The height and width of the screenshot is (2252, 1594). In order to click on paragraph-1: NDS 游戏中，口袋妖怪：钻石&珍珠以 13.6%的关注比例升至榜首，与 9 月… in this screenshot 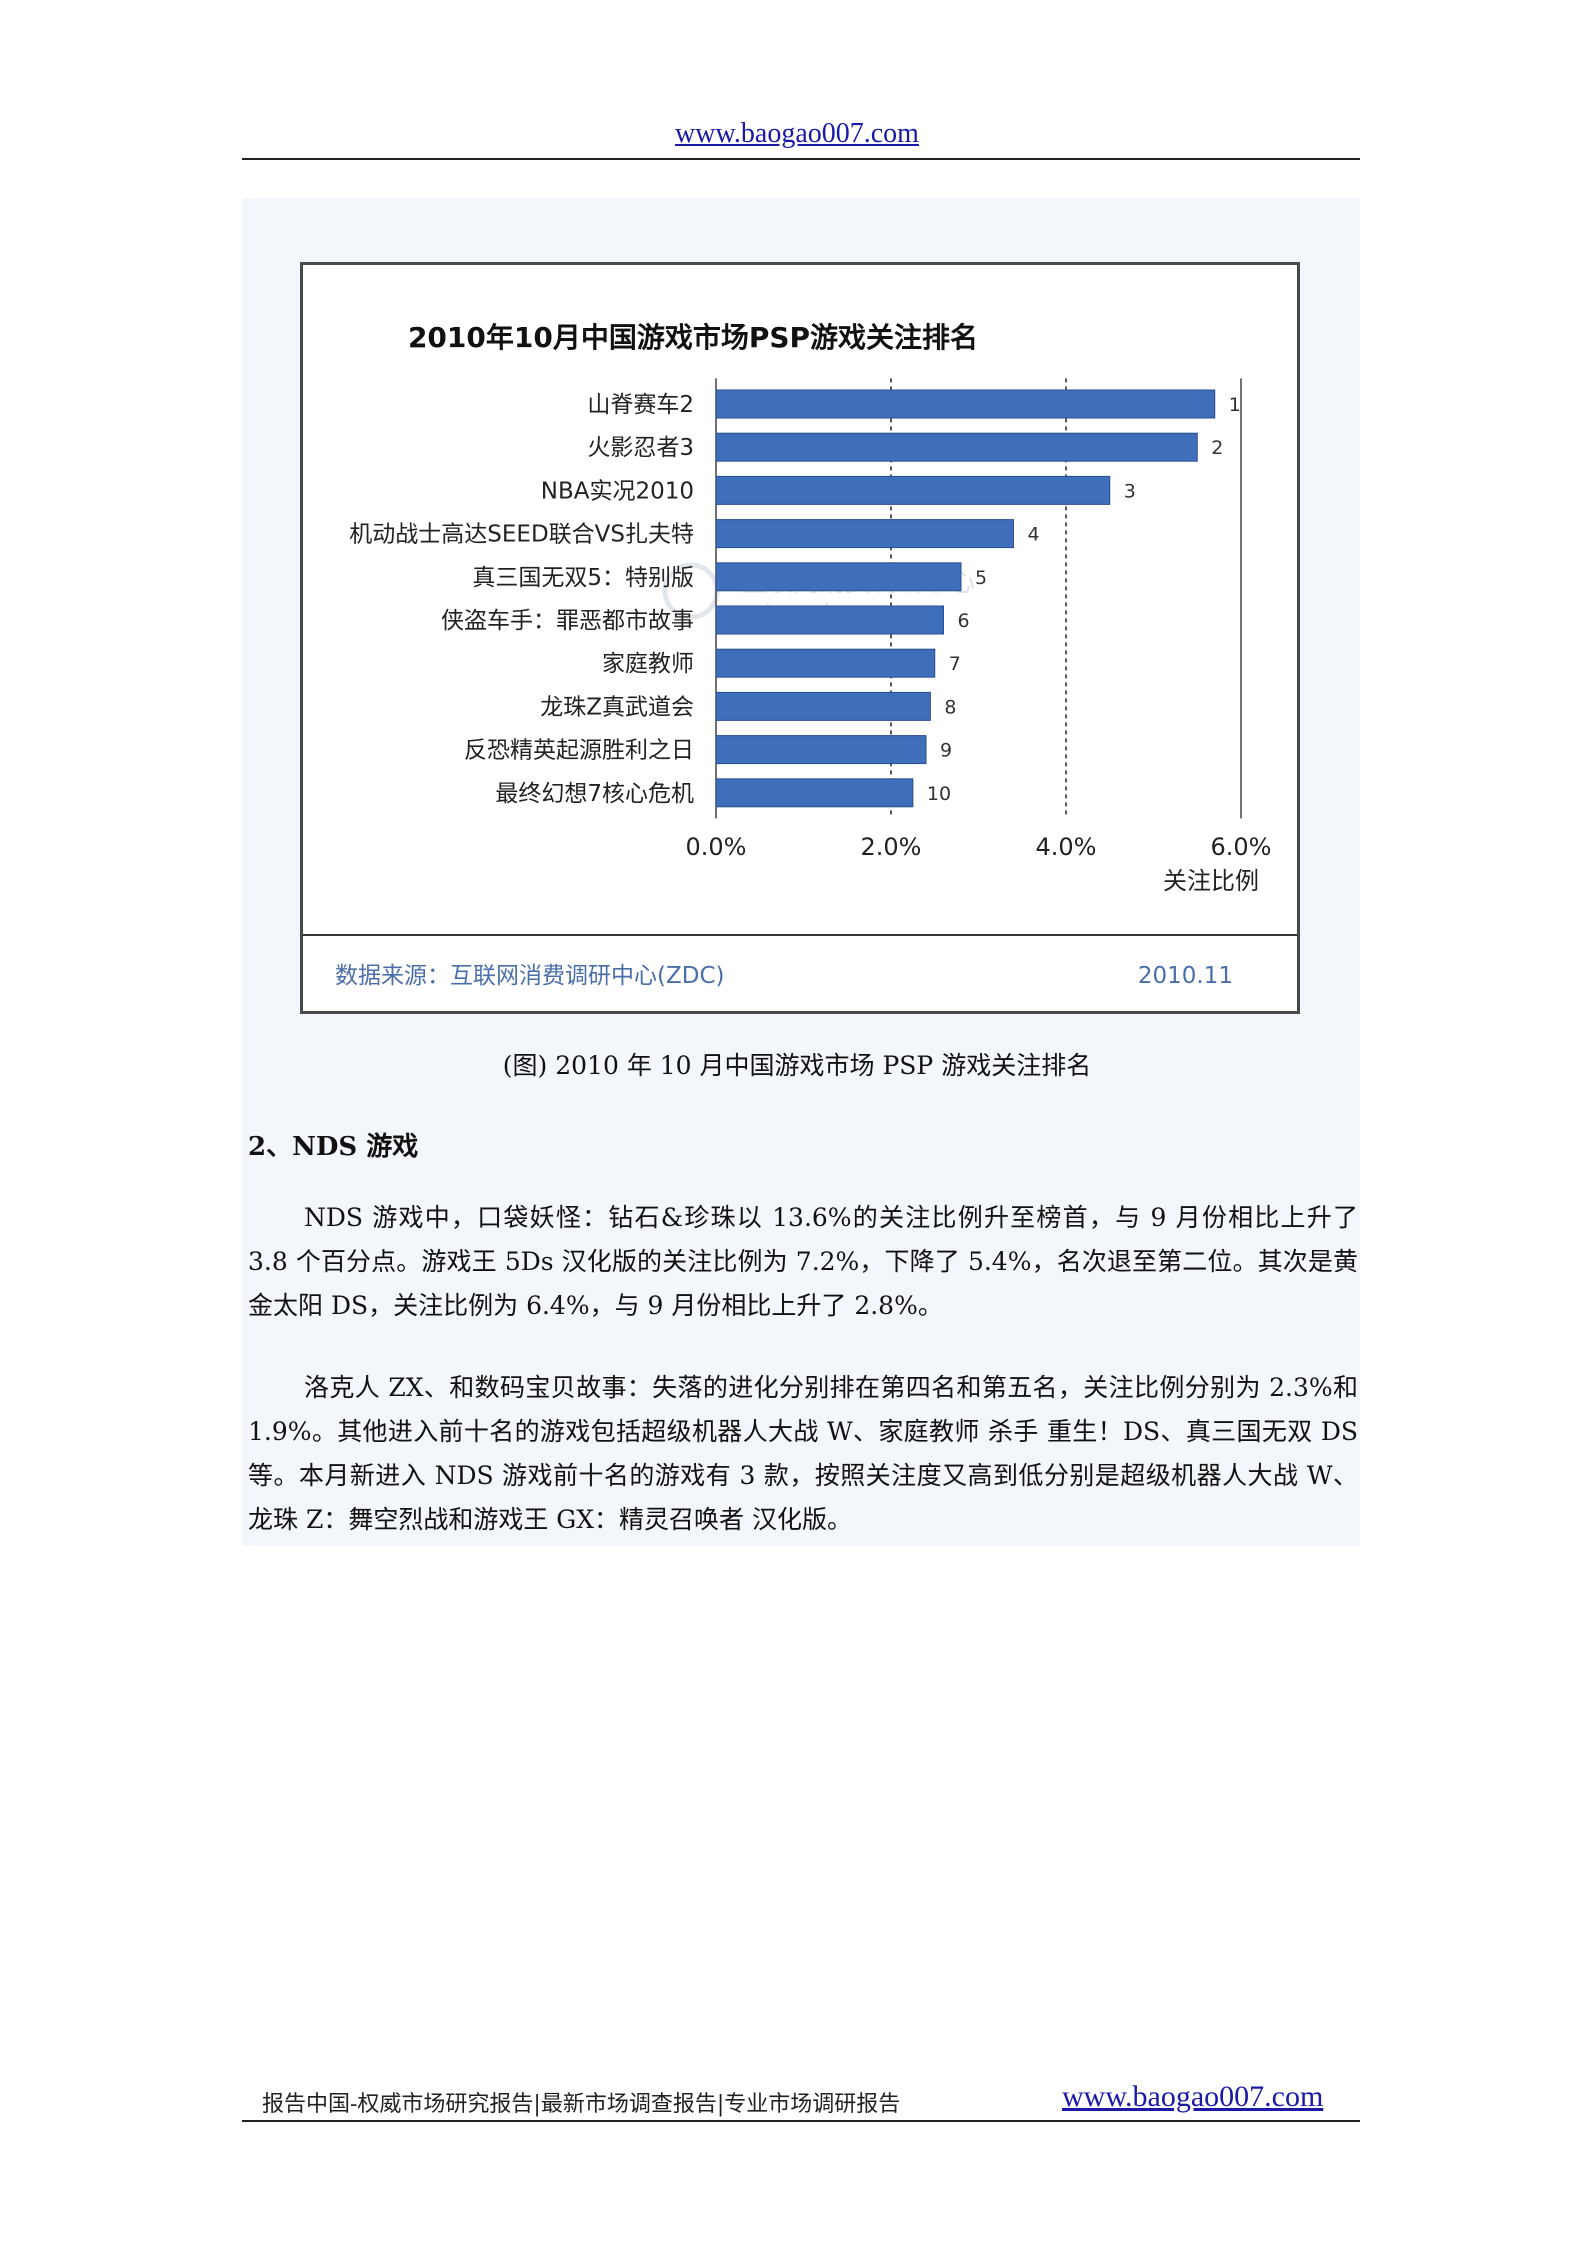, I will do `click(803, 1261)`.